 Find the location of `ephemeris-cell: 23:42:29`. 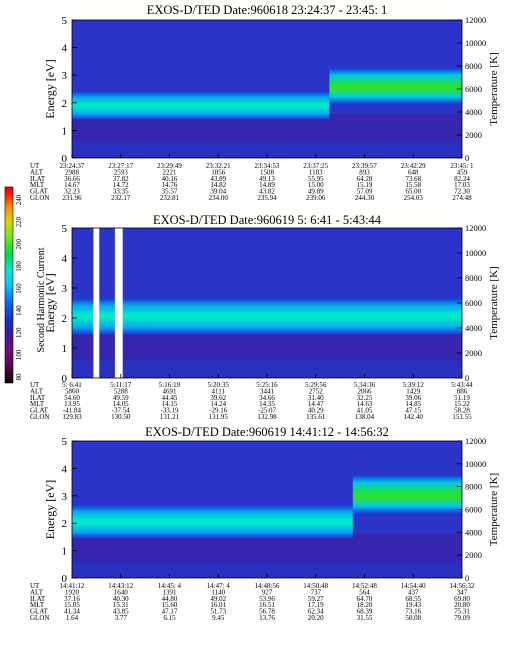

ephemeris-cell: 23:42:29 is located at coordinates (413, 166).